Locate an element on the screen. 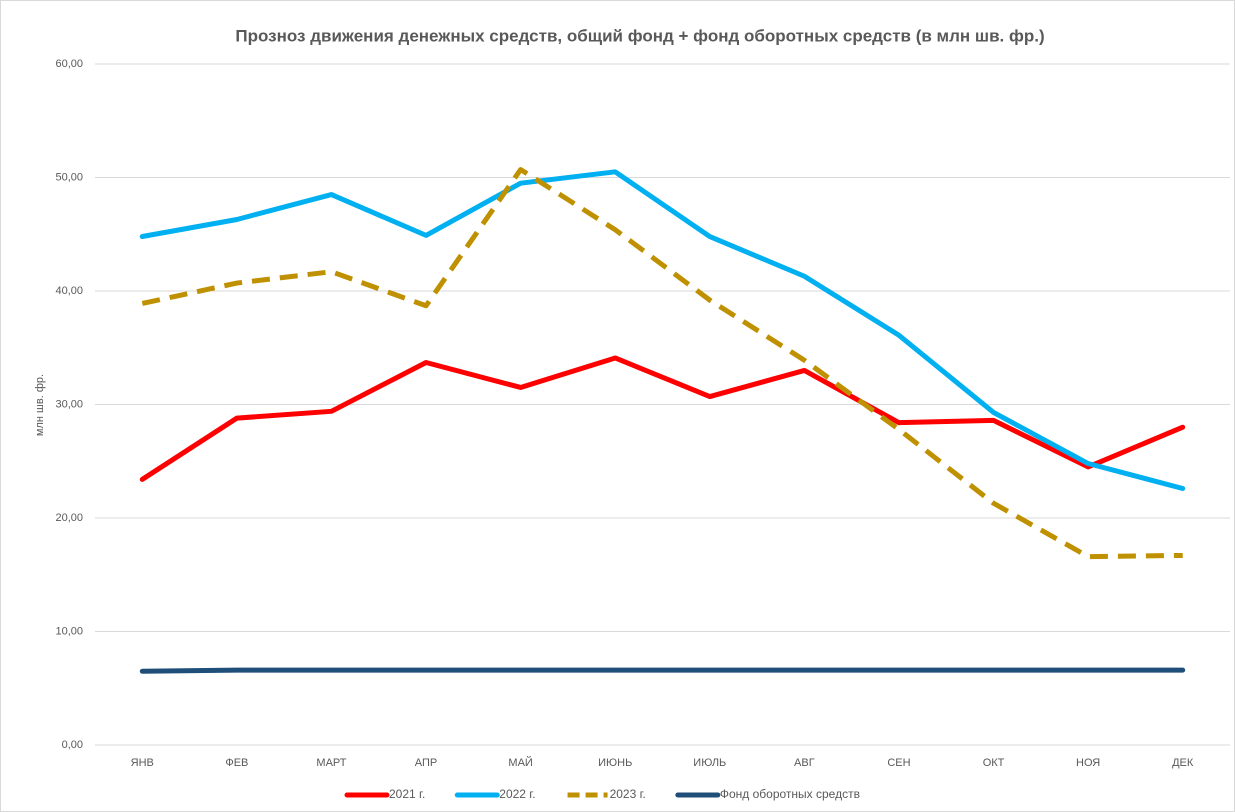  x-tick-label: ИЮЛЬ is located at coordinates (709, 763).